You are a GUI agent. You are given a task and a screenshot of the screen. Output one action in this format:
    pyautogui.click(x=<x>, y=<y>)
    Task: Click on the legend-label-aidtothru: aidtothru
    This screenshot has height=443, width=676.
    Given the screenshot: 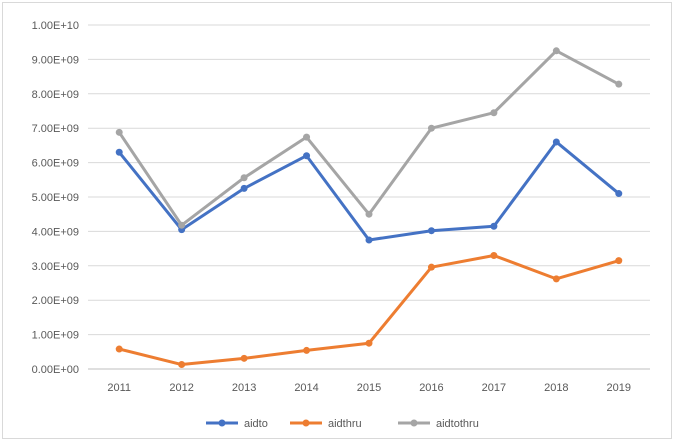 What is the action you would take?
    pyautogui.click(x=457, y=424)
    